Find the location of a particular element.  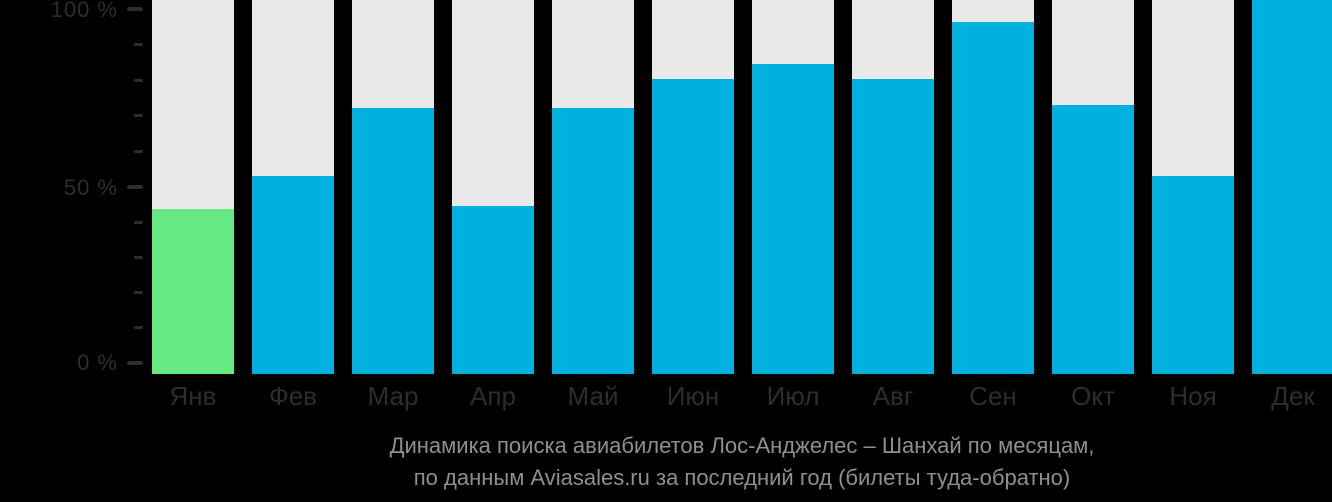

x-axis-labels: Янв Фев Мар Апр Май Июн Июл Авг Сен Окт Ноя Дек is located at coordinates (742, 396).